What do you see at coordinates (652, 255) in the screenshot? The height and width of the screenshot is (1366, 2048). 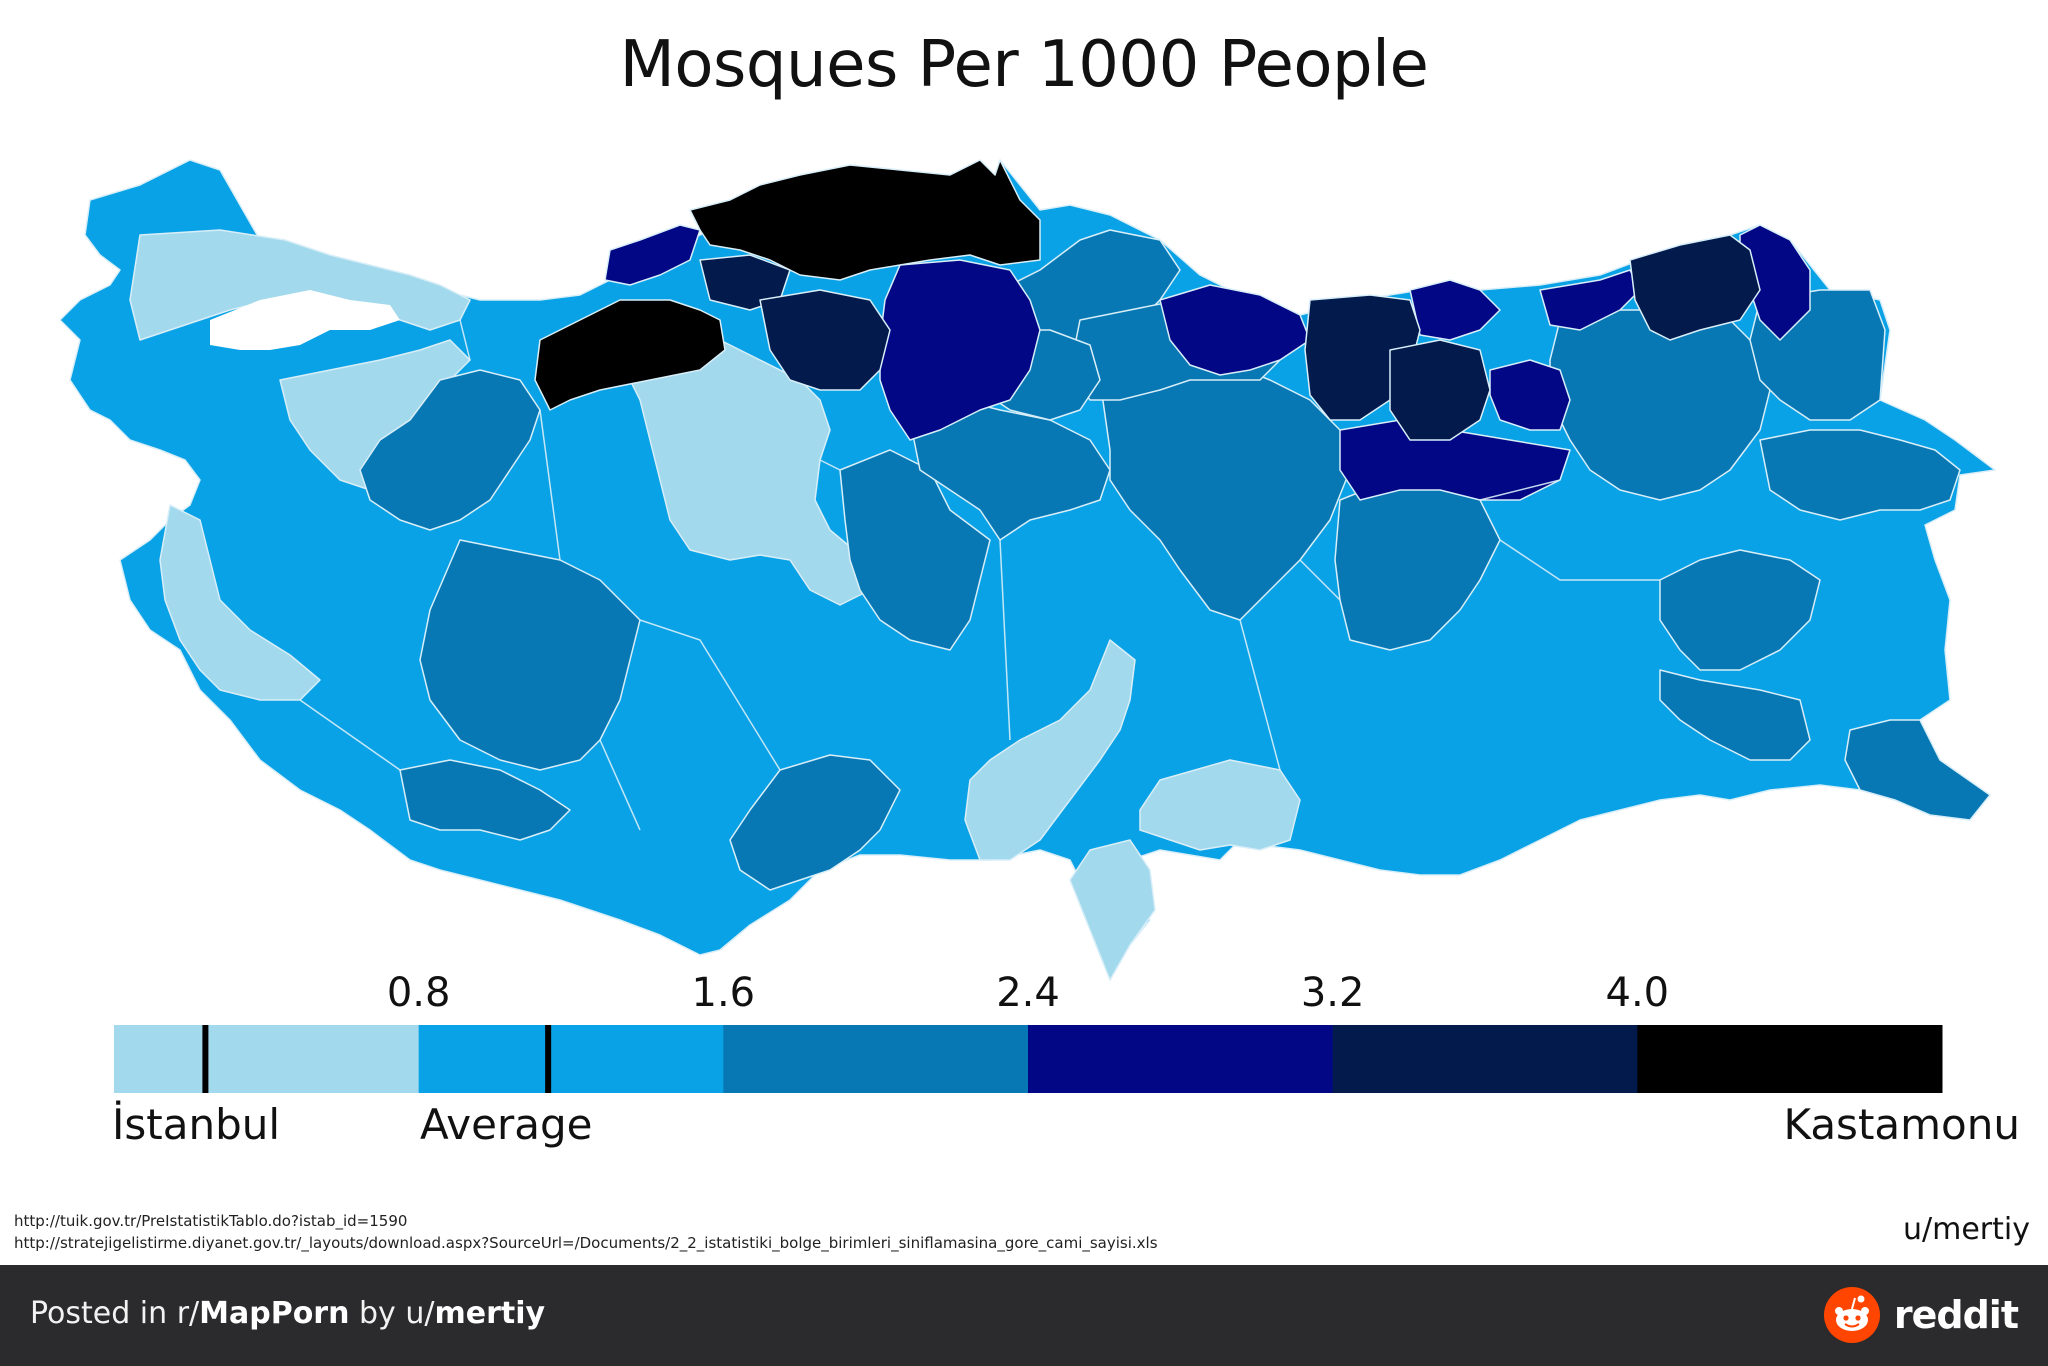 I see `region-kocaeli-adapazari` at bounding box center [652, 255].